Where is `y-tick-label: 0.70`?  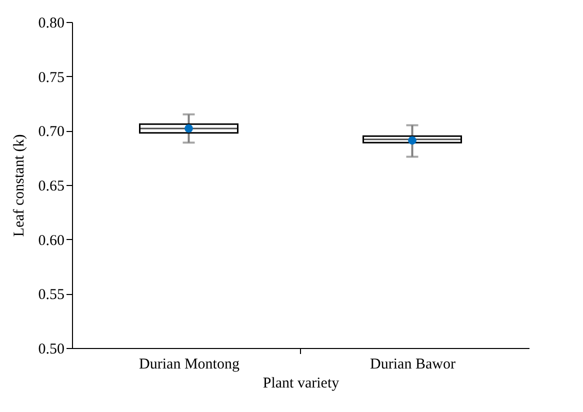
y-tick-label: 0.70 is located at coordinates (51, 132).